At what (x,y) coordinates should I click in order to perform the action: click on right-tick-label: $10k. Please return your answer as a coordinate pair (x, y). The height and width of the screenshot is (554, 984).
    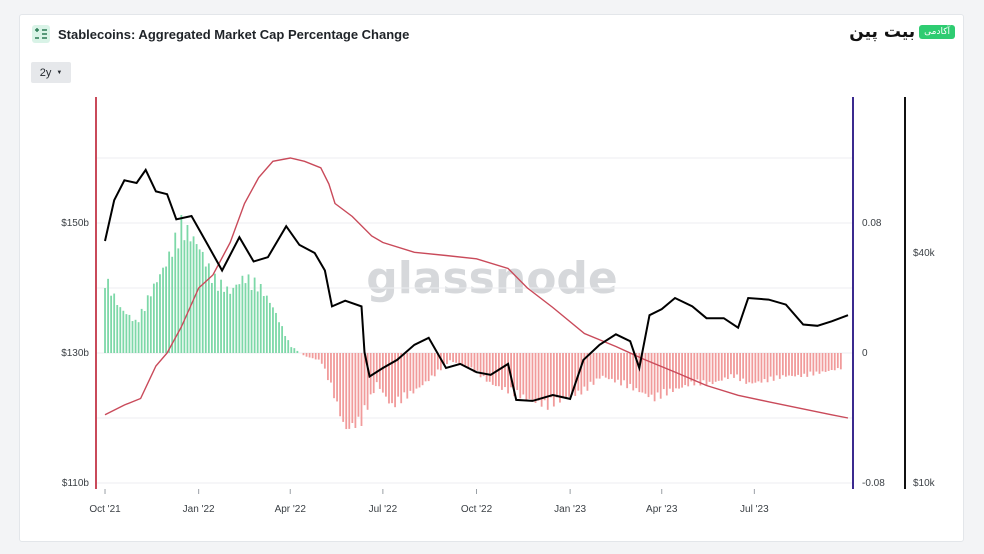
    Looking at the image, I should click on (924, 483).